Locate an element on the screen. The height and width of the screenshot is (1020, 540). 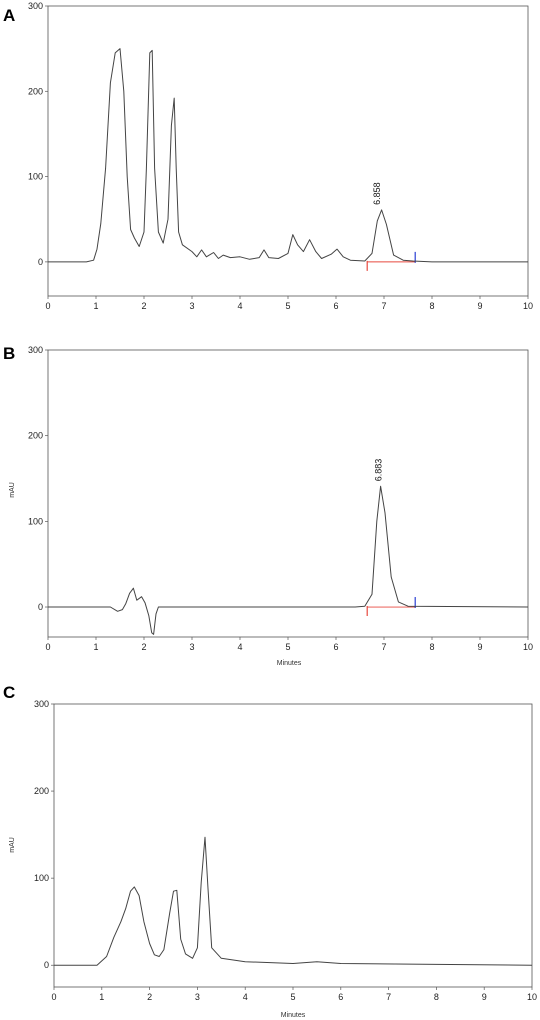
x-tick-label-a-9: 9 is located at coordinates (479, 306).